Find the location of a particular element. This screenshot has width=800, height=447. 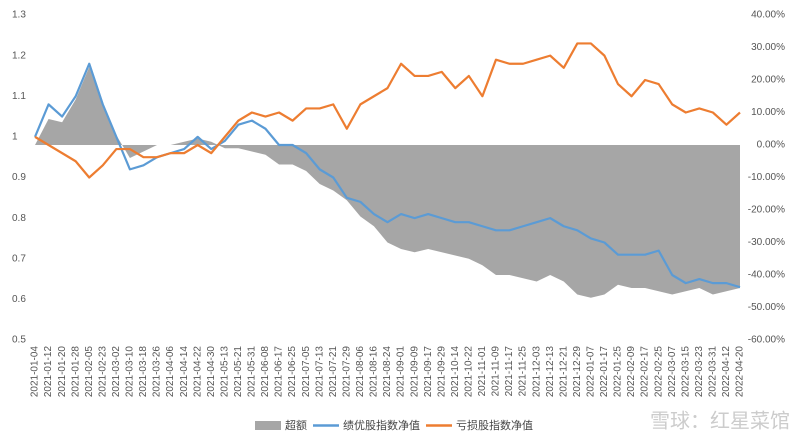

x-tick-label: 2021-02-05 is located at coordinates (89, 372).